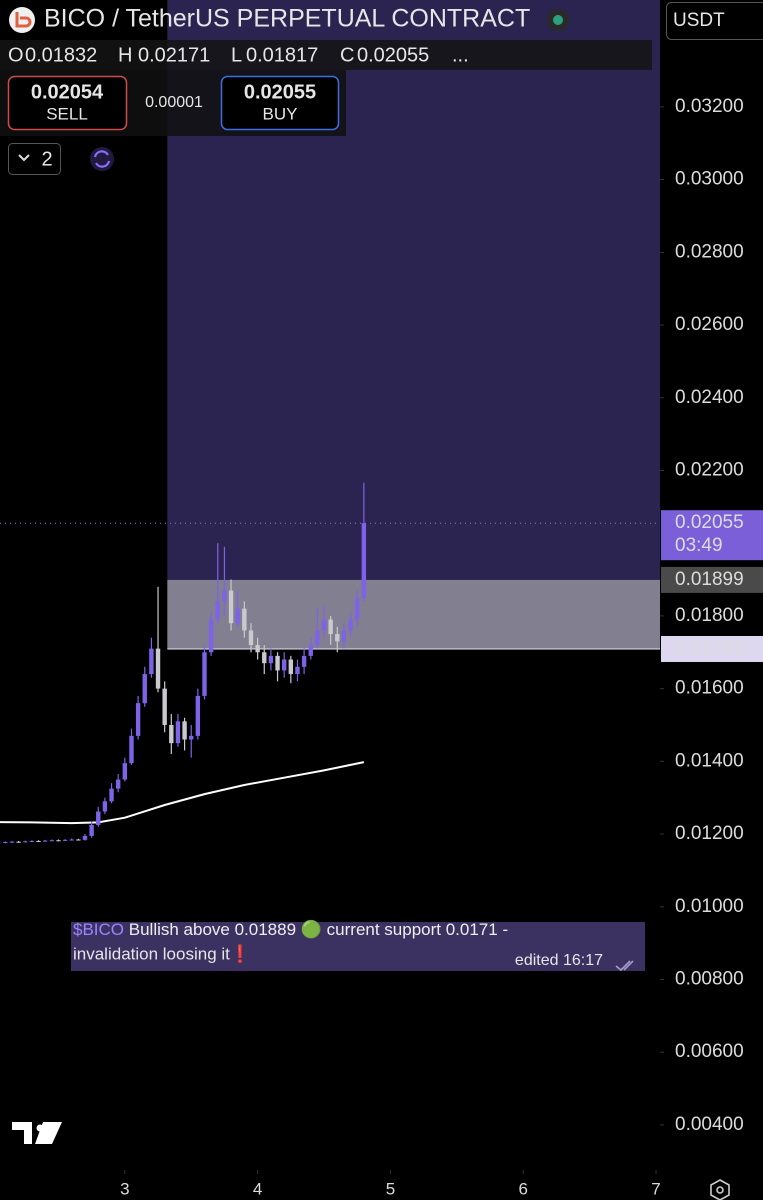 The width and height of the screenshot is (763, 1200). I want to click on zone-bottom-box, so click(712, 648).